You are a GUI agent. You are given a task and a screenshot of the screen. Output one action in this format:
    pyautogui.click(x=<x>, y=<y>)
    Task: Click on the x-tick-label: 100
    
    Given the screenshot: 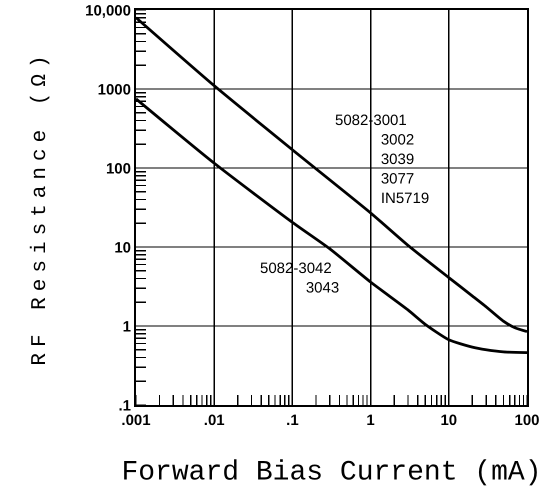 What is the action you would take?
    pyautogui.click(x=527, y=420)
    